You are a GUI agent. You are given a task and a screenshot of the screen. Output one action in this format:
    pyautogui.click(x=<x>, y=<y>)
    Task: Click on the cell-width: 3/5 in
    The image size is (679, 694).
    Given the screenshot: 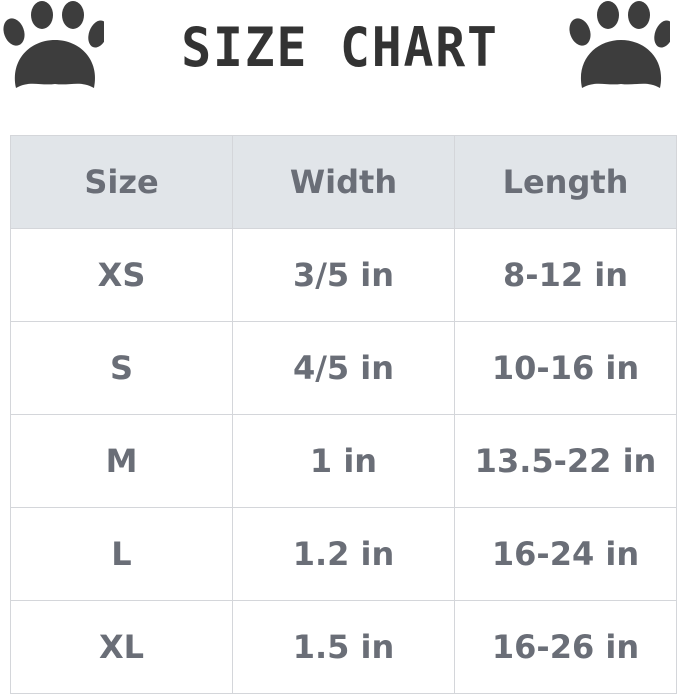 What is the action you would take?
    pyautogui.click(x=343, y=275)
    